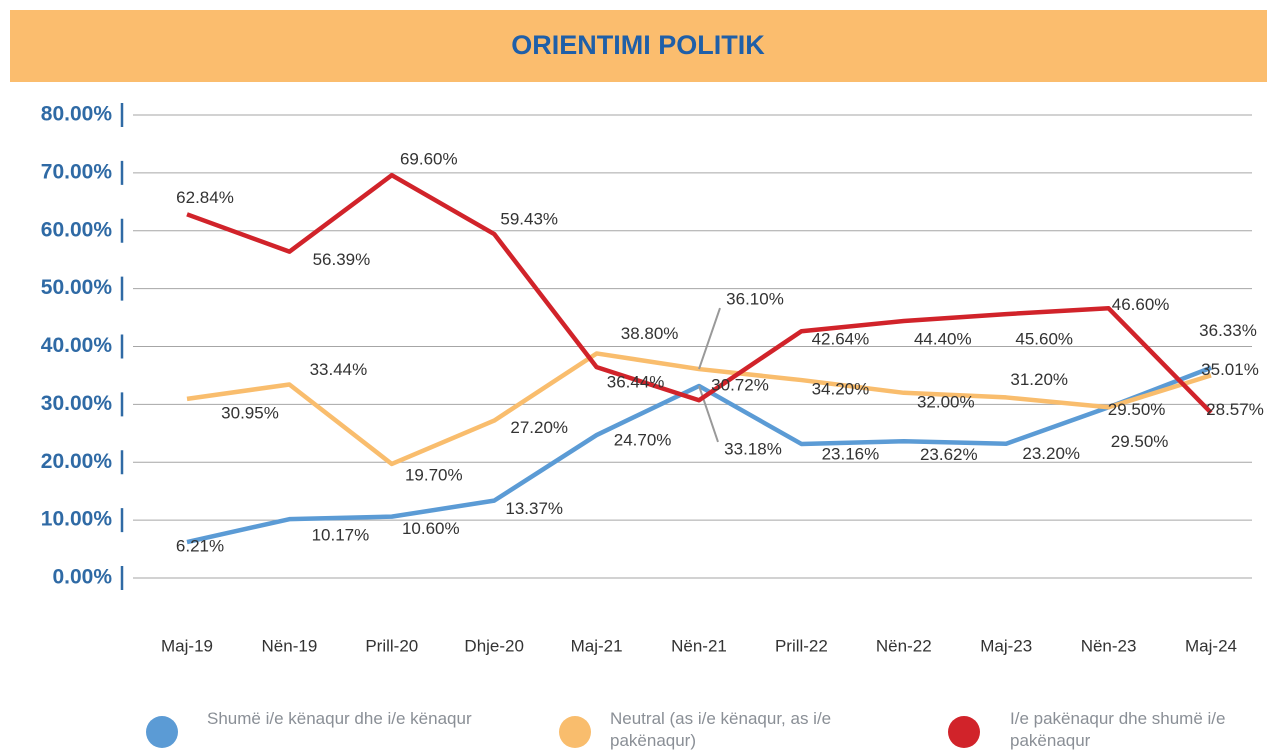 The image size is (1267, 756). What do you see at coordinates (946, 401) in the screenshot?
I see `data-label: 32.00%` at bounding box center [946, 401].